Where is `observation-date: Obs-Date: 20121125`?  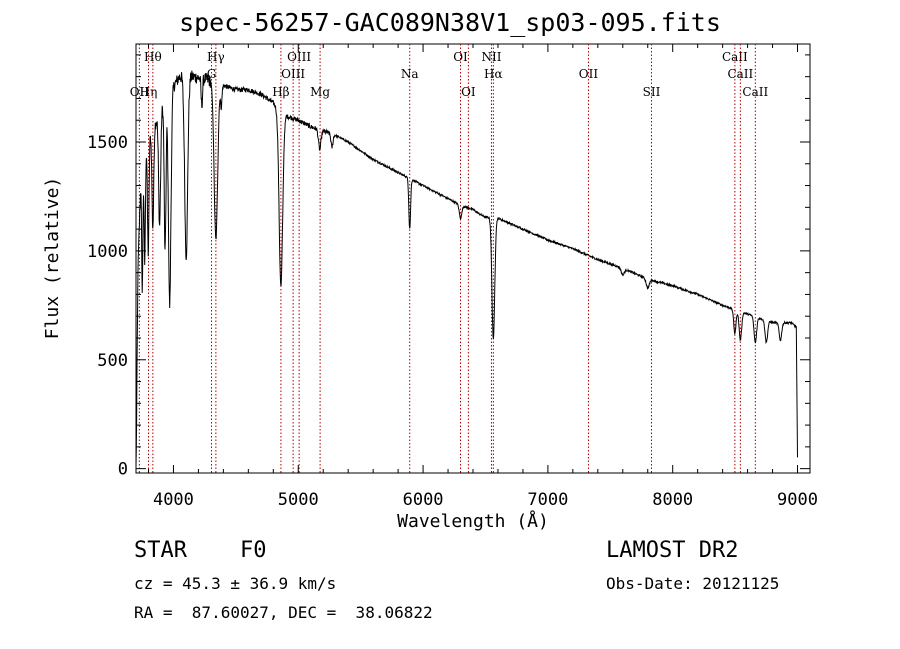 observation-date: Obs-Date: 20121125 is located at coordinates (693, 583).